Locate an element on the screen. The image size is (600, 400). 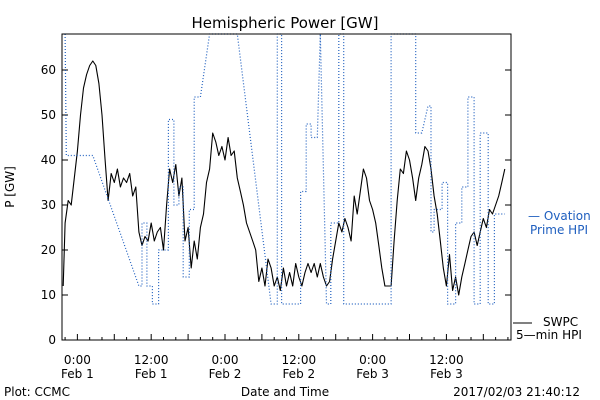
legend-swpc: SWPC 5—min HPI is located at coordinates (547, 328).